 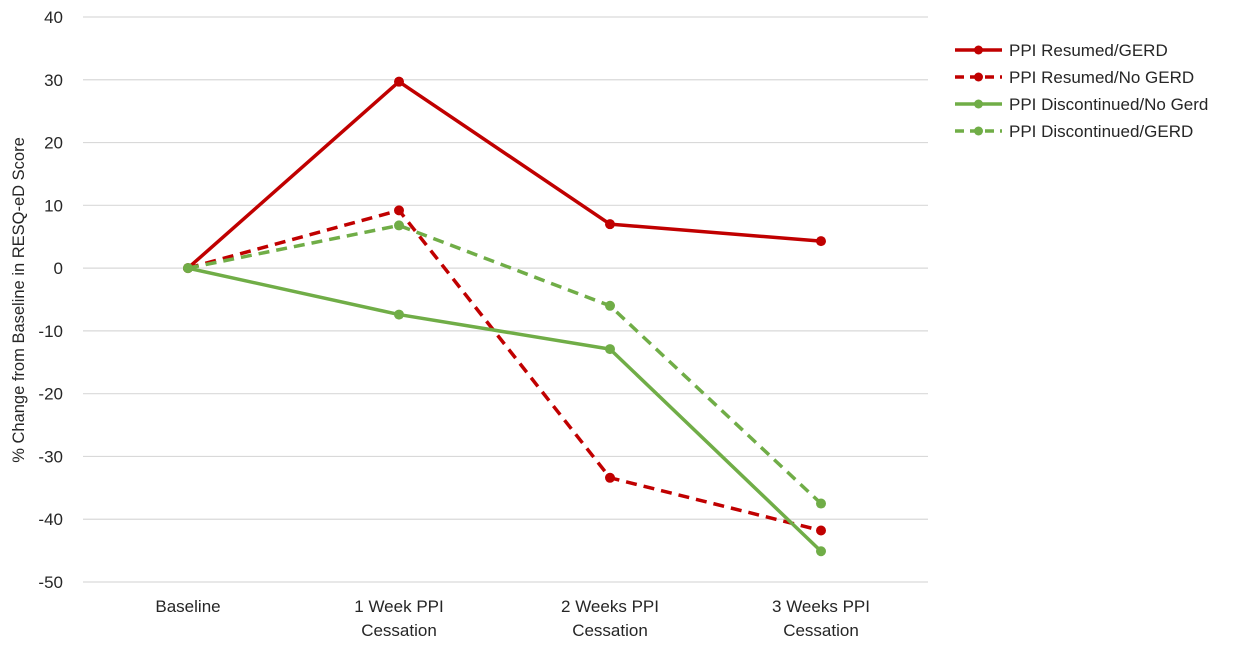 What do you see at coordinates (610, 606) in the screenshot?
I see `x-tick-label-line: 2 Weeks PPI` at bounding box center [610, 606].